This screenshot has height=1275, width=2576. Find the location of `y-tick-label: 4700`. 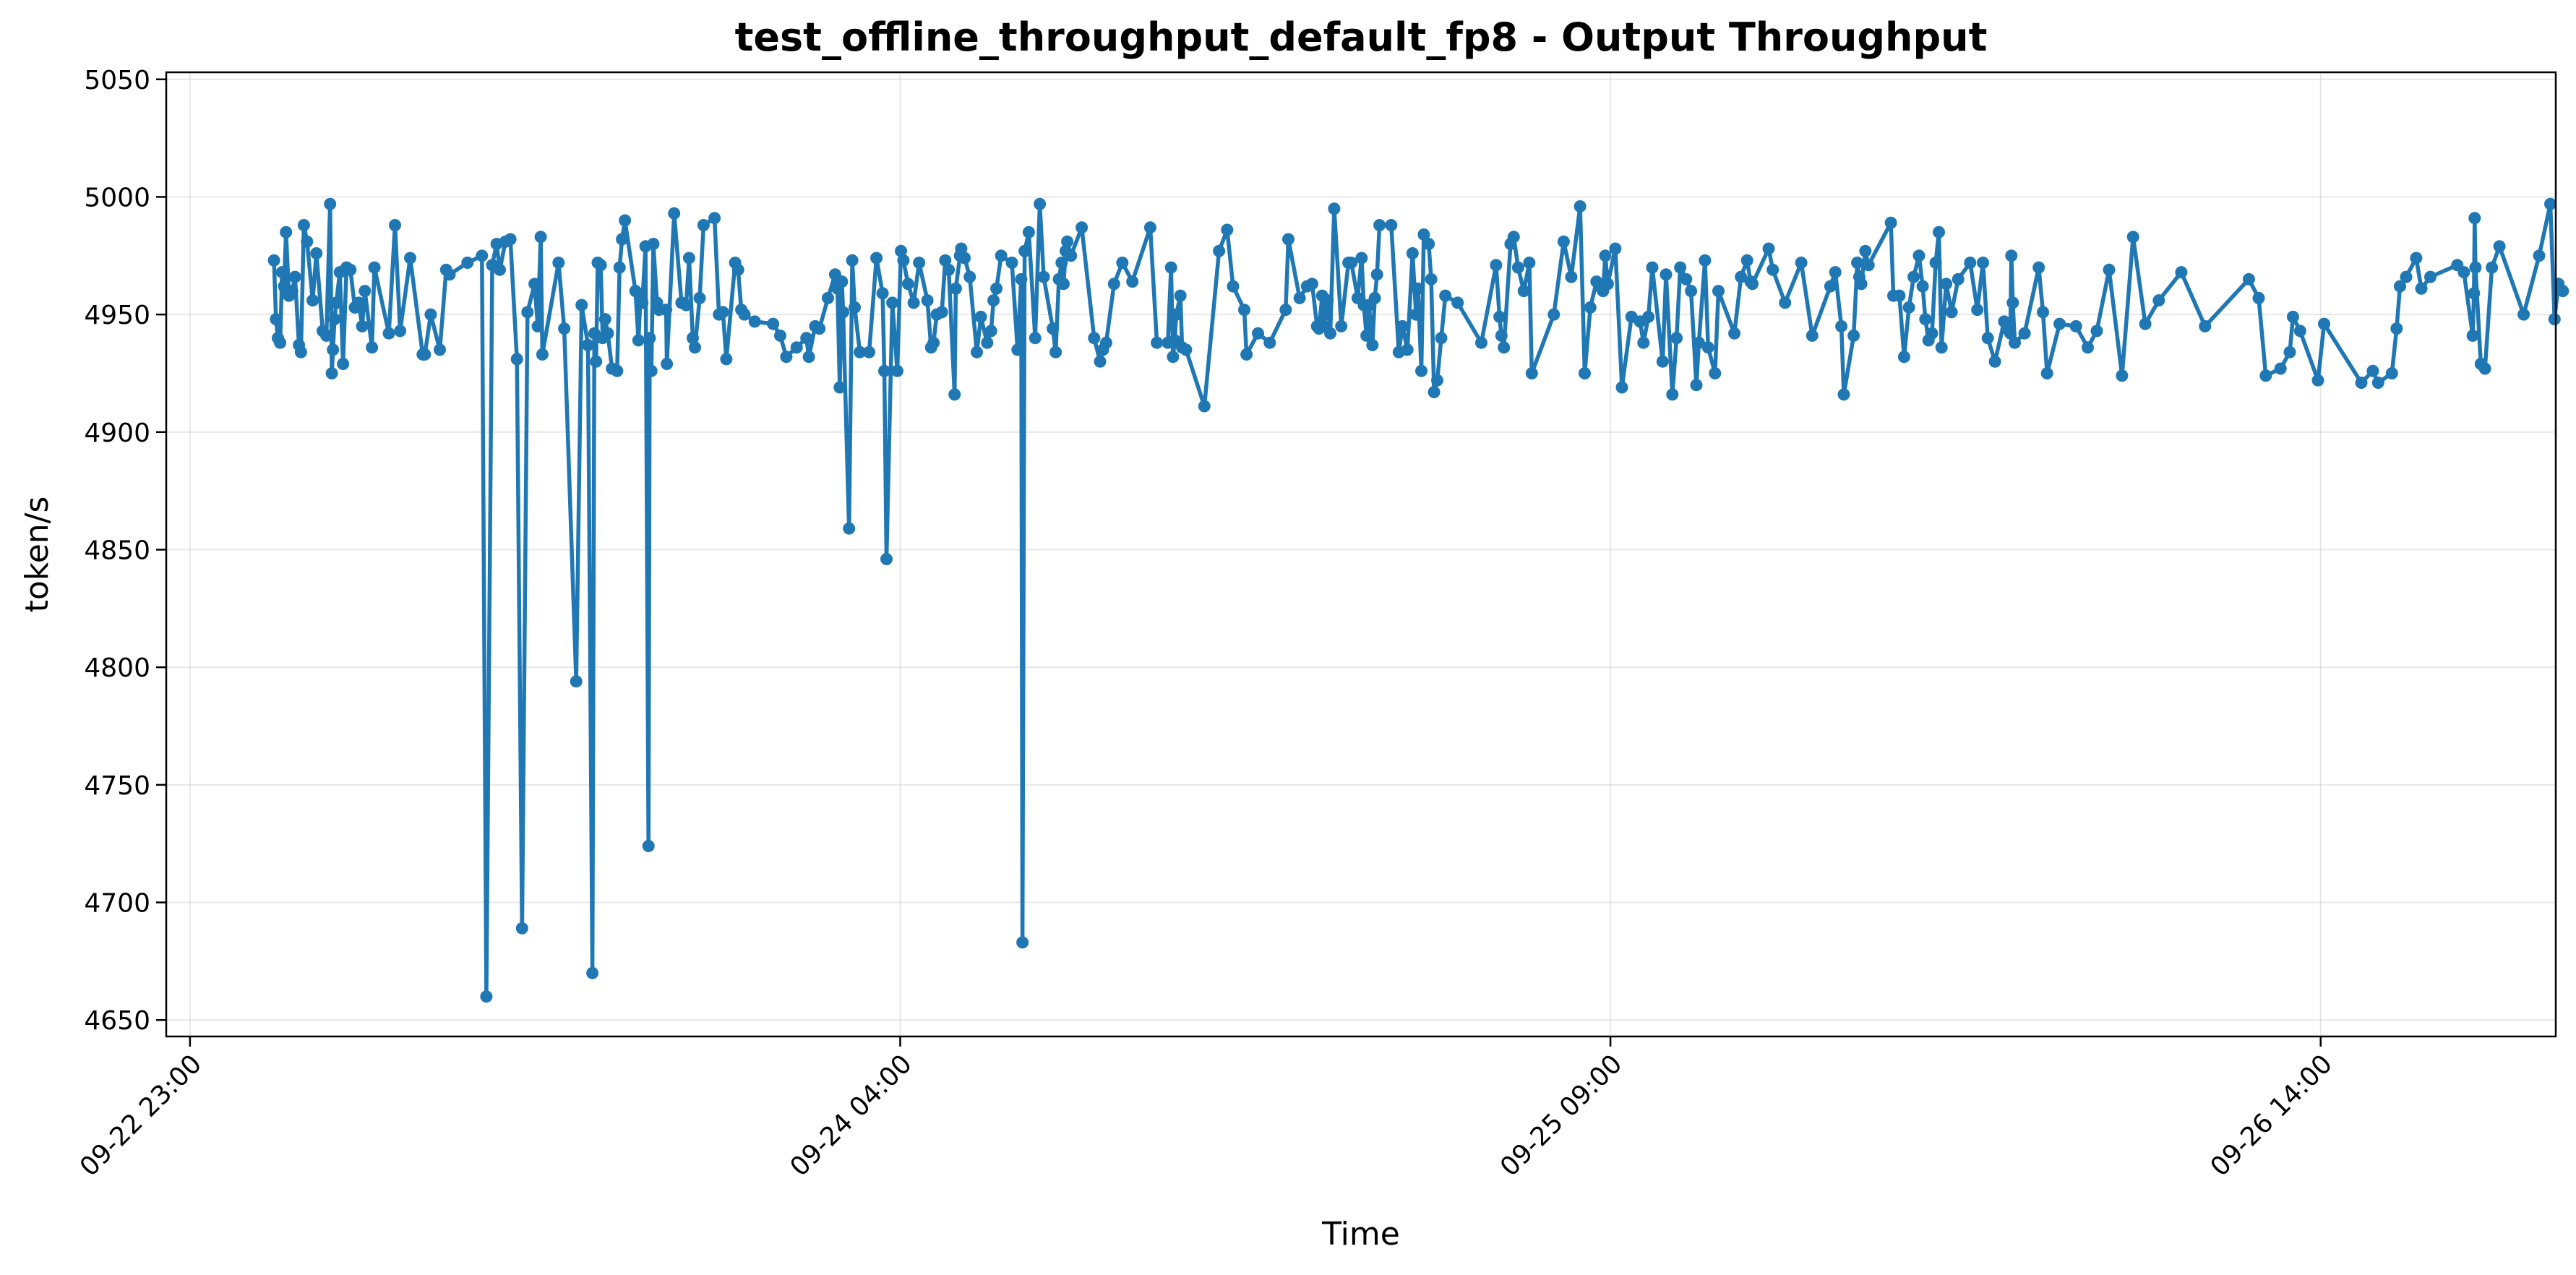

y-tick-label: 4700 is located at coordinates (117, 904).